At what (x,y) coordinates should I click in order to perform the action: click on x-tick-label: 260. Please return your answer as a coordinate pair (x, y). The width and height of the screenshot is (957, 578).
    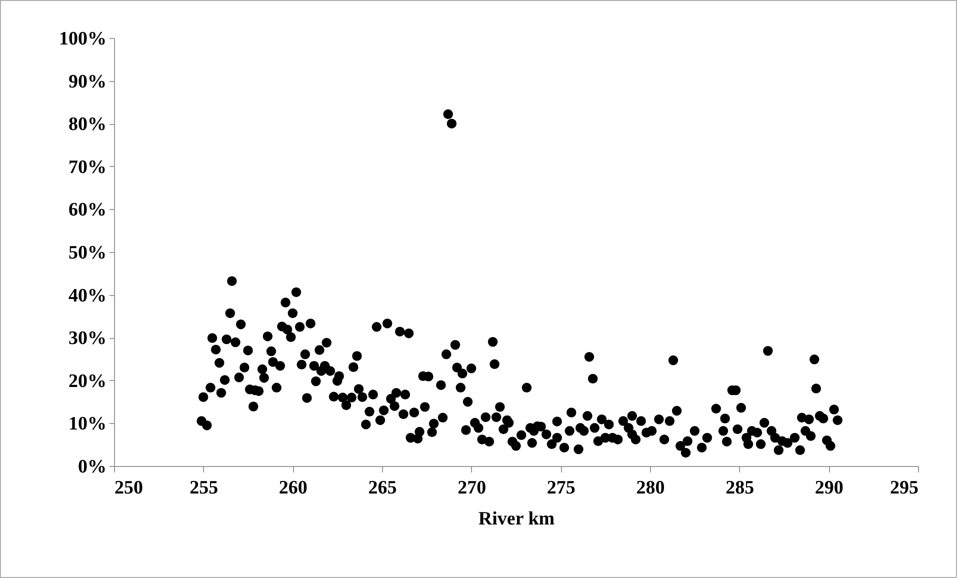
    Looking at the image, I should click on (293, 488).